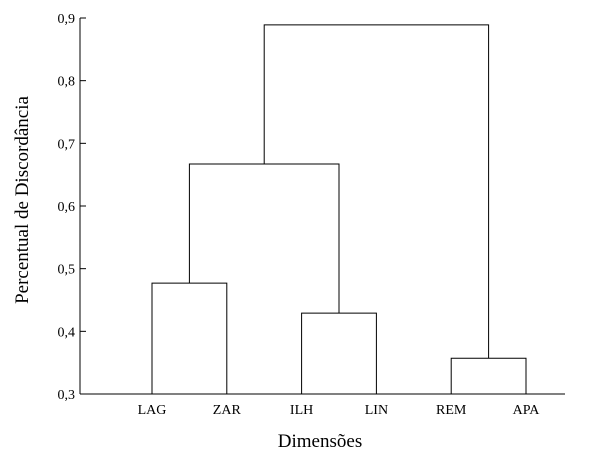 The width and height of the screenshot is (593, 452). What do you see at coordinates (67, 270) in the screenshot?
I see `y-tick-label: 0,5` at bounding box center [67, 270].